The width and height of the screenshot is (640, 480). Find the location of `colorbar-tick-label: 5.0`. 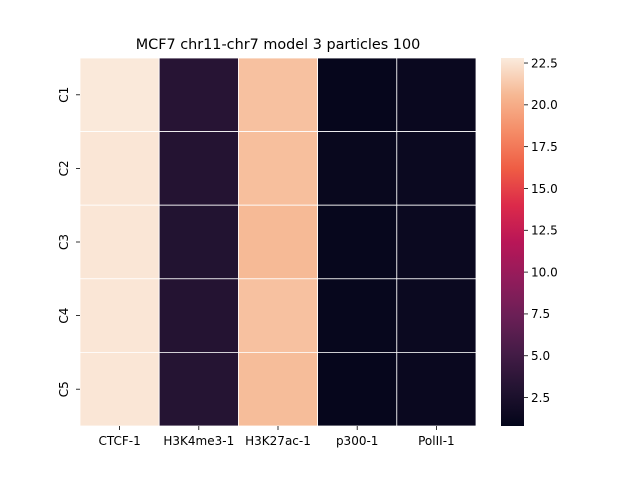

colorbar-tick-label: 5.0 is located at coordinates (540, 356).